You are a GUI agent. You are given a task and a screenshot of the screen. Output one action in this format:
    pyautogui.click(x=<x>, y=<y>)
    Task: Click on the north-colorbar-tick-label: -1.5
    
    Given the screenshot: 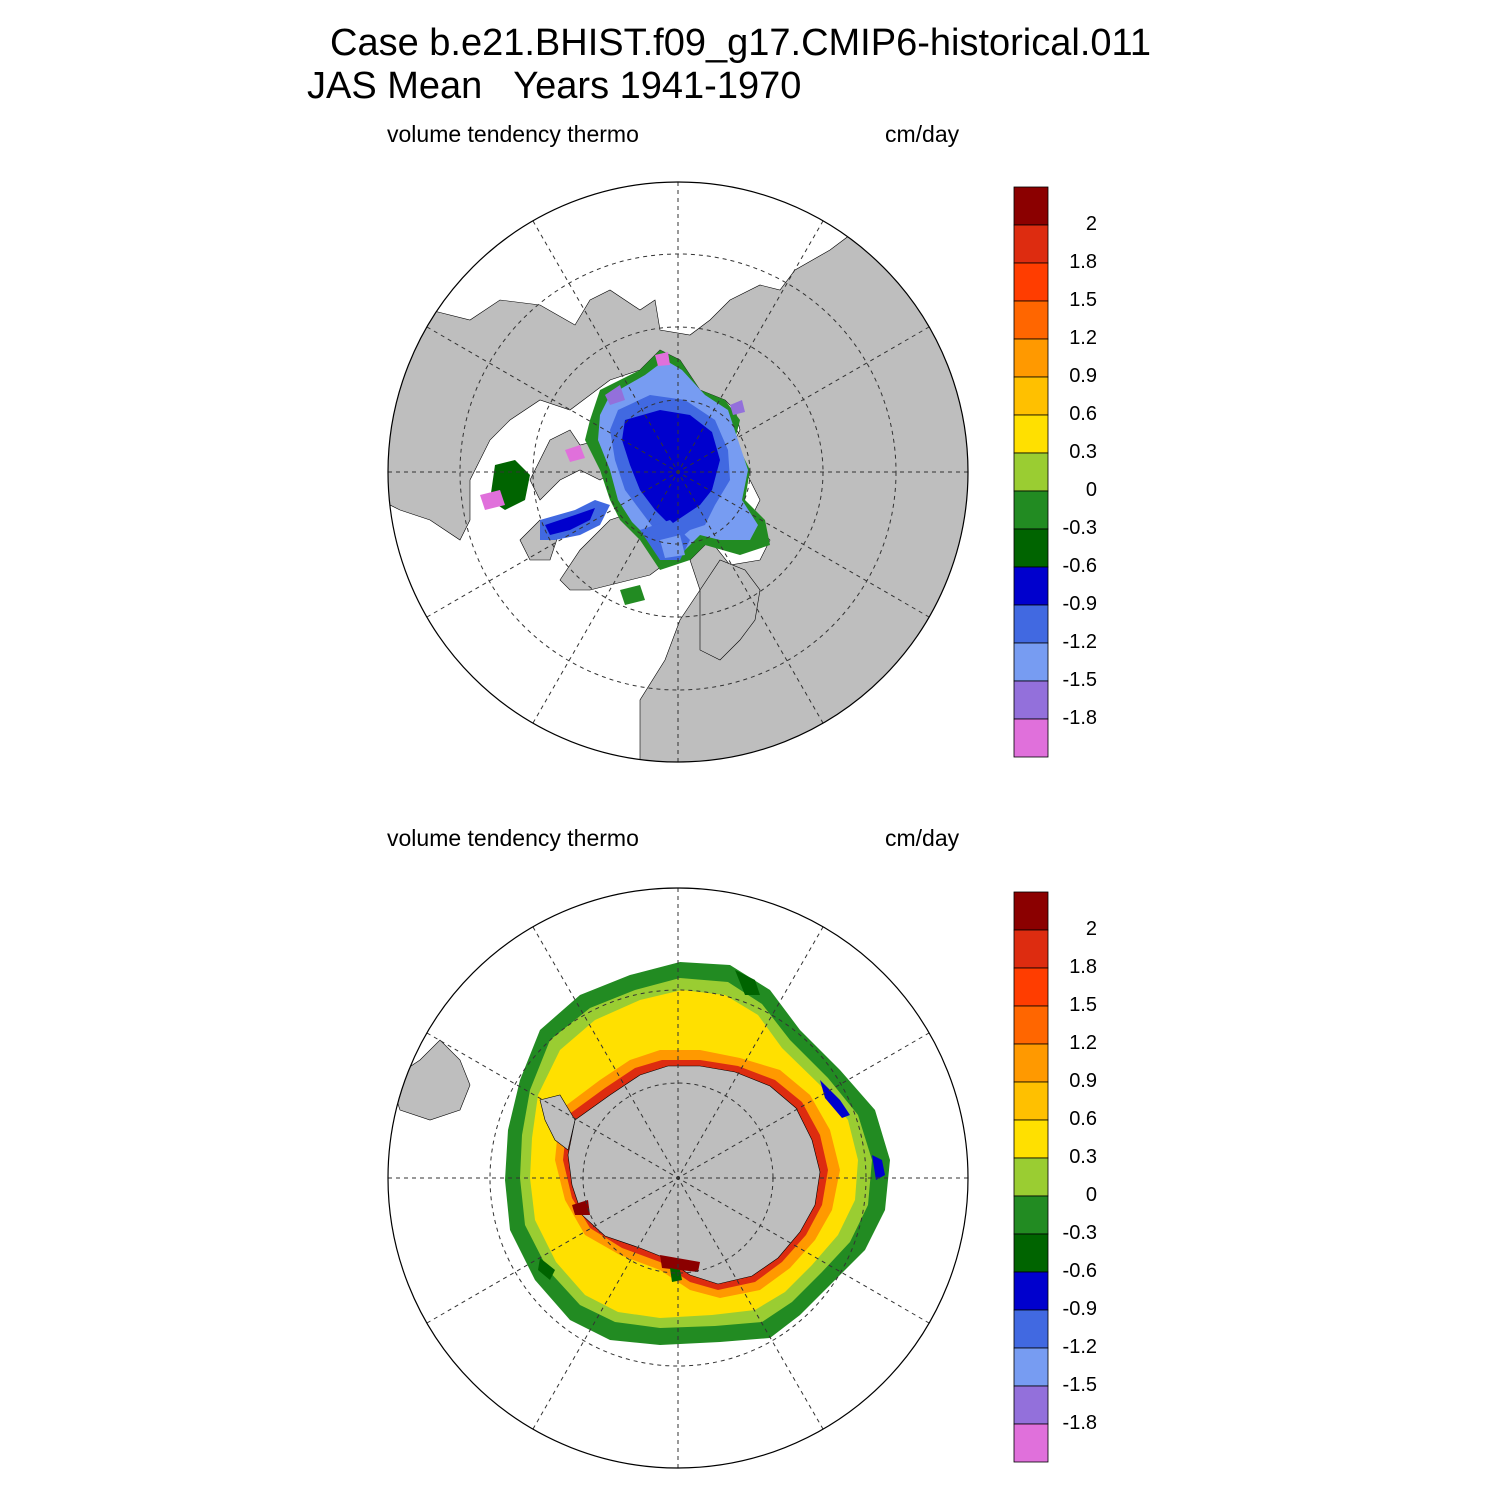 What is the action you would take?
    pyautogui.click(x=1079, y=680)
    